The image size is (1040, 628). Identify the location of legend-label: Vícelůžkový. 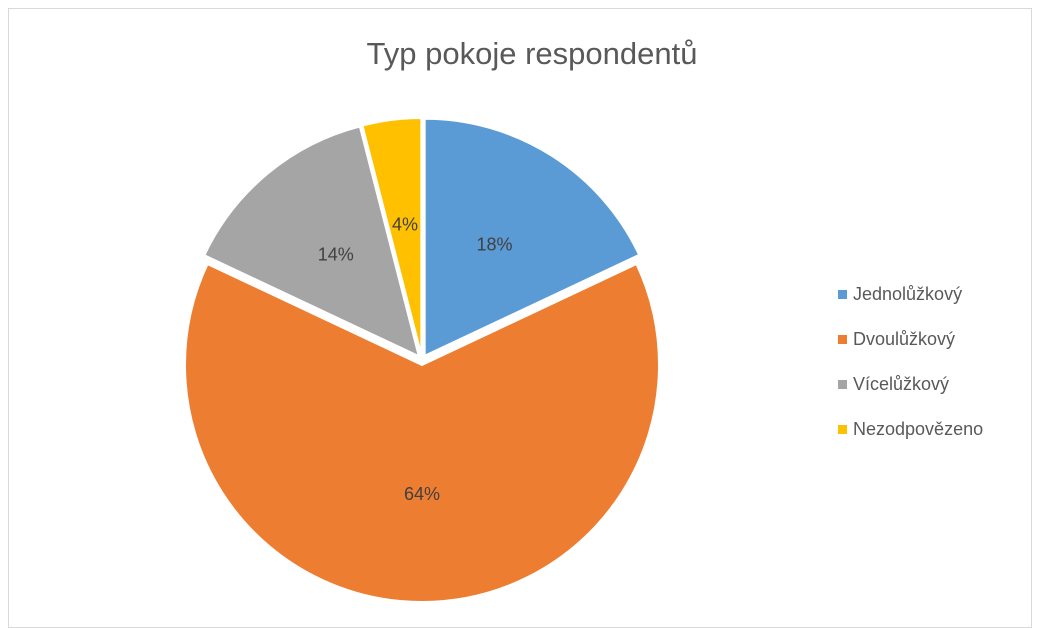
(901, 384).